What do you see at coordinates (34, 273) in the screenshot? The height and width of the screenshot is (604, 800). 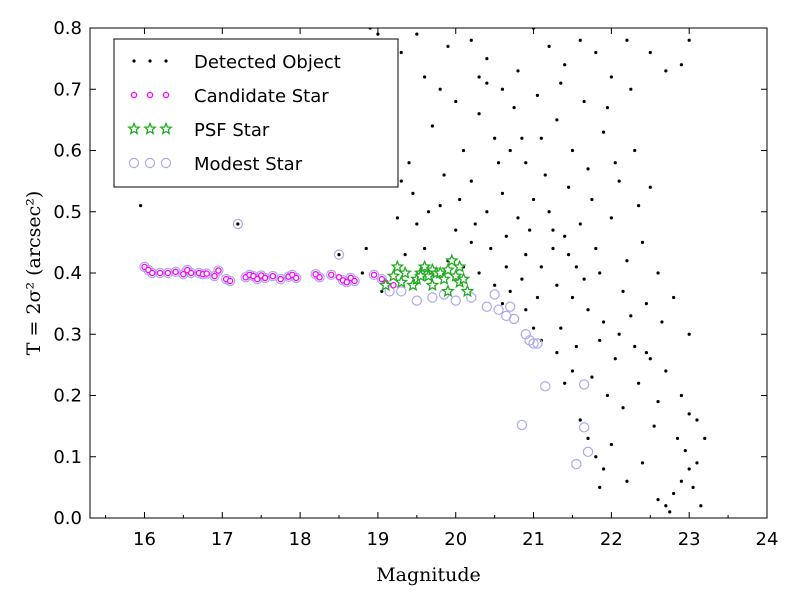 I see `y-axis-label: T = 2σ² (arcsec²)` at bounding box center [34, 273].